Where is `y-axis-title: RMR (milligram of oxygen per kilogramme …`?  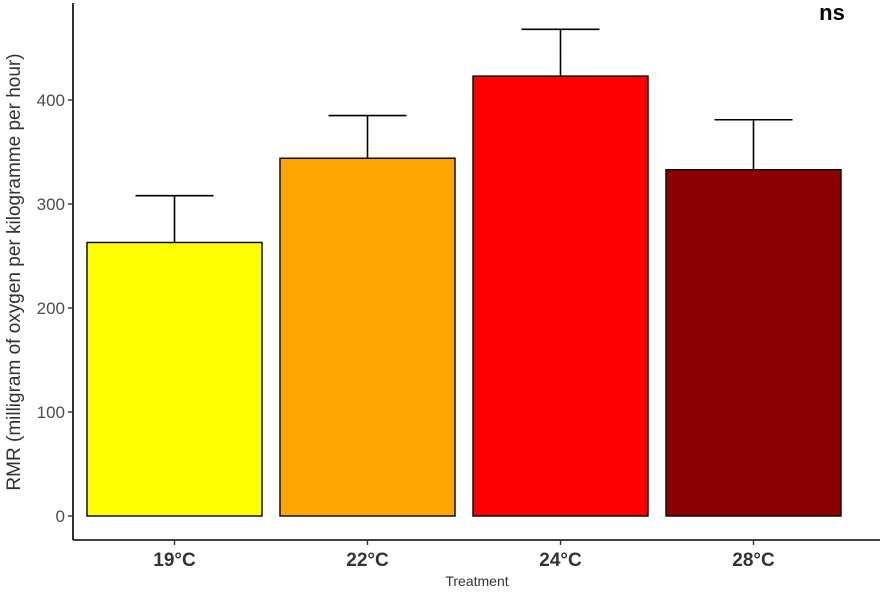
y-axis-title: RMR (milligram of oxygen per kilogramme … is located at coordinates (14, 271).